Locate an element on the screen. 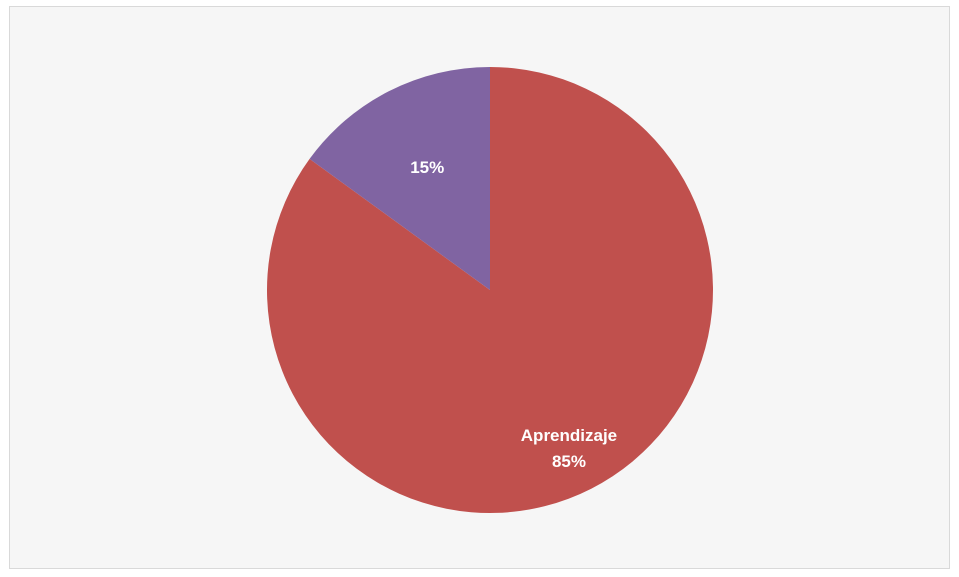 The image size is (959, 577). slice-percent-0: 85% is located at coordinates (569, 461).